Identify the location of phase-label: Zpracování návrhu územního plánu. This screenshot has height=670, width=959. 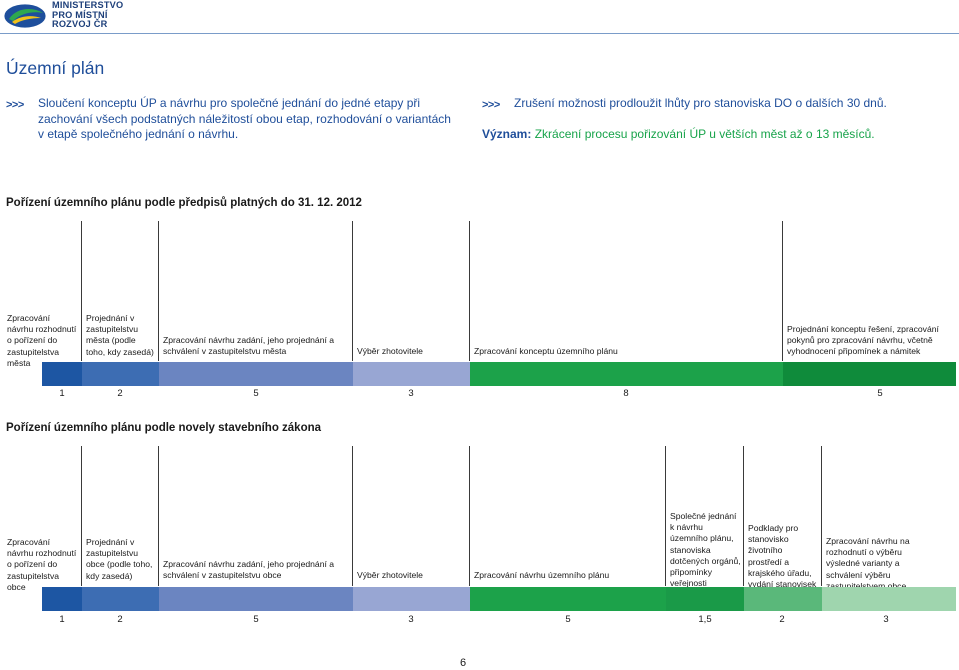
(542, 575).